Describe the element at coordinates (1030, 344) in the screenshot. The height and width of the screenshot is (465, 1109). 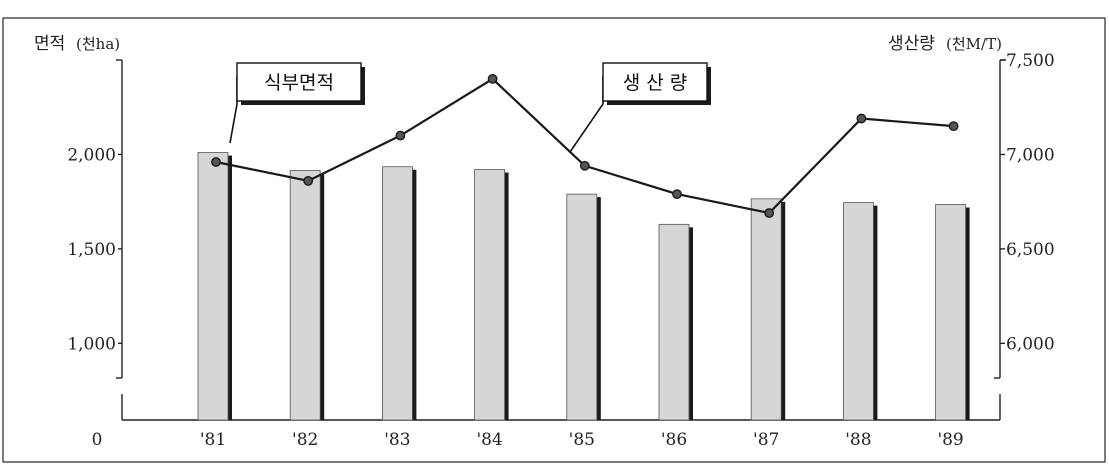
I see `right-tick-label: 6,000` at that location.